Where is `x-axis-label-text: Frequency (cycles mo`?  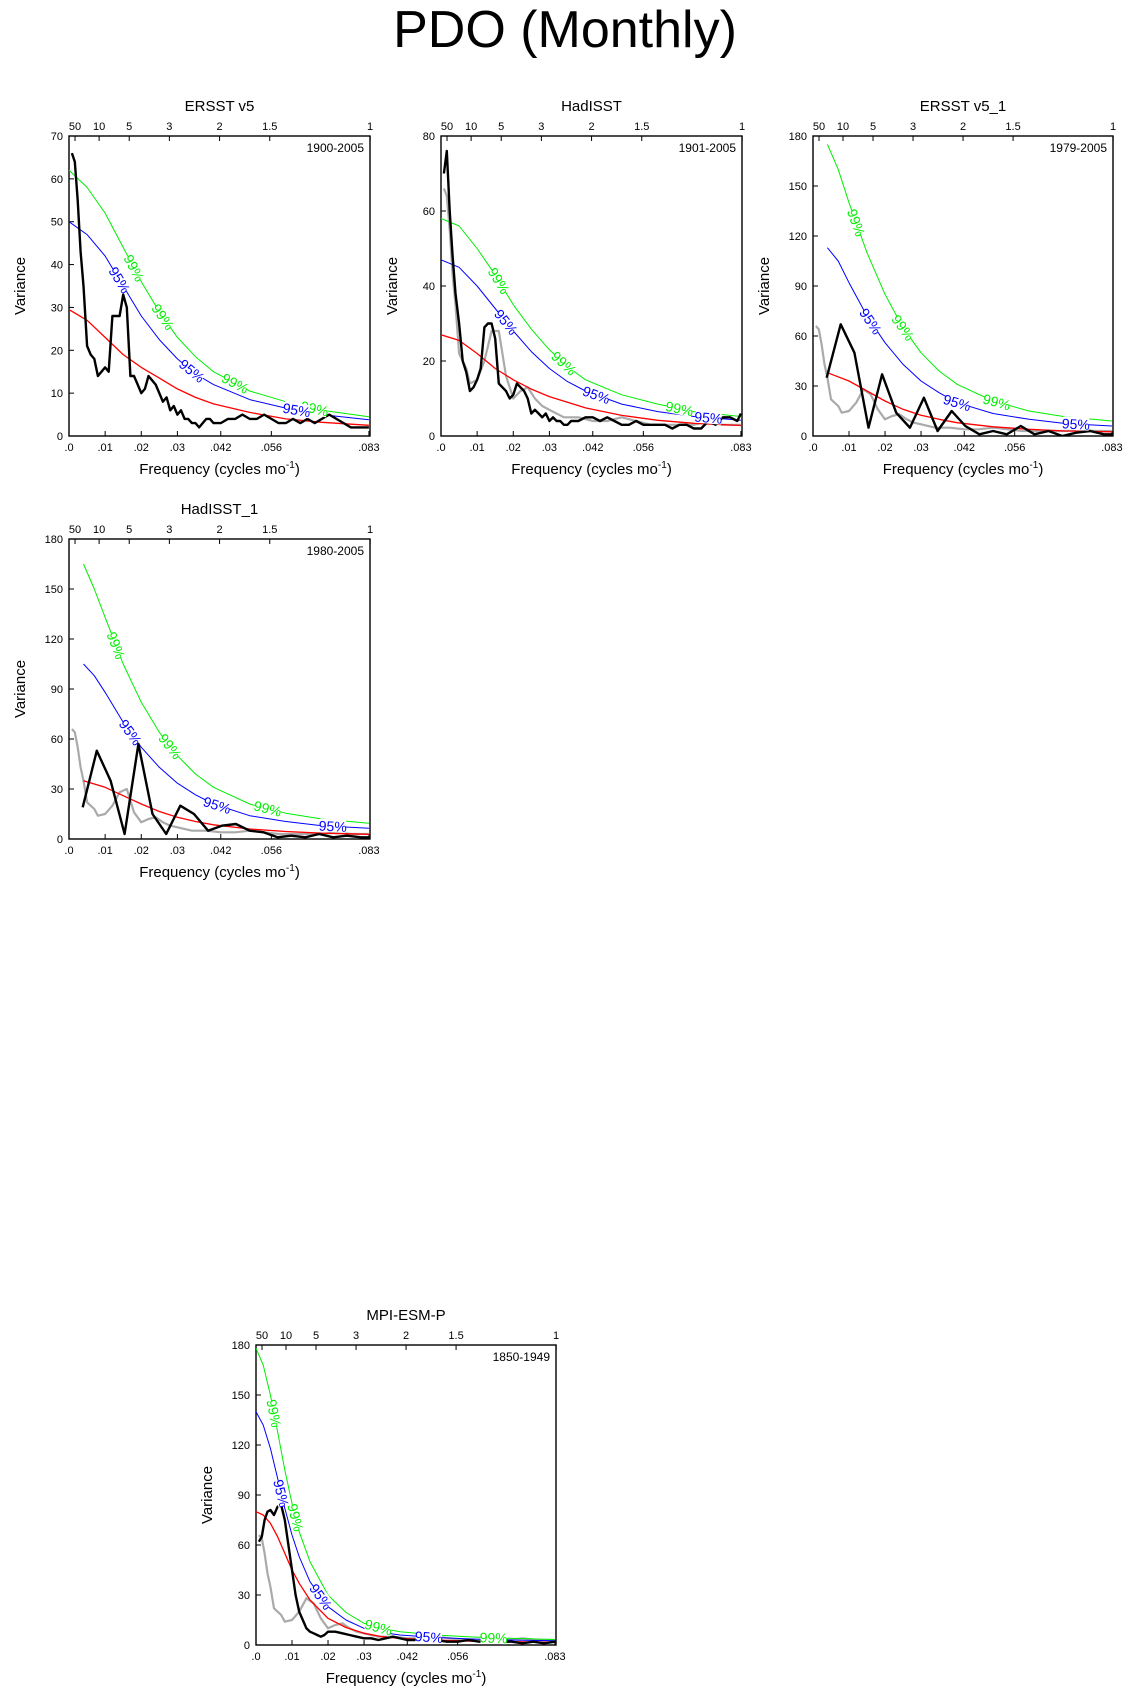
x-axis-label-text: Frequency (cycles mo is located at coordinates (399, 1678).